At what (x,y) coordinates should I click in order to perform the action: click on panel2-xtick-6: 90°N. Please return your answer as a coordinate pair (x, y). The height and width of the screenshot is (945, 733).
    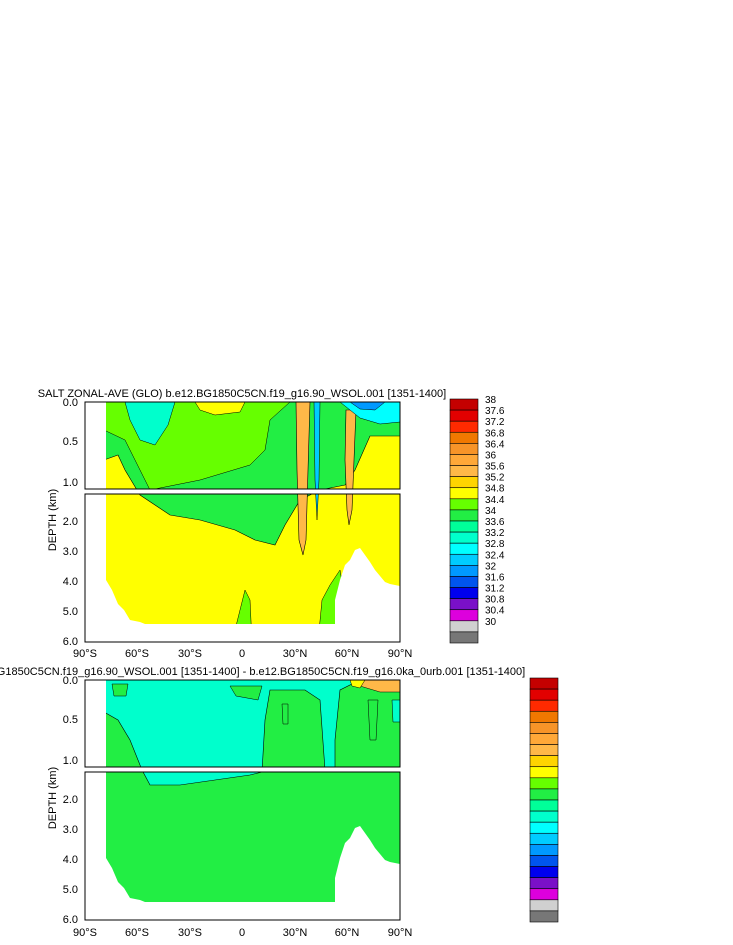
    Looking at the image, I should click on (400, 933).